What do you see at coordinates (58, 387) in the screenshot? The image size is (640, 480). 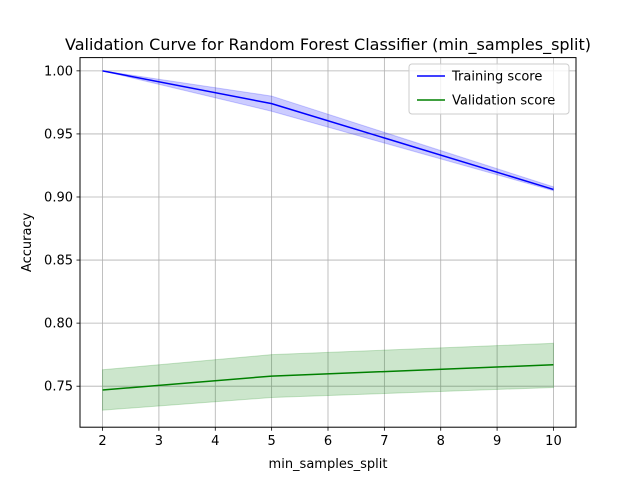 I see `y-tick-label: 0.75` at bounding box center [58, 387].